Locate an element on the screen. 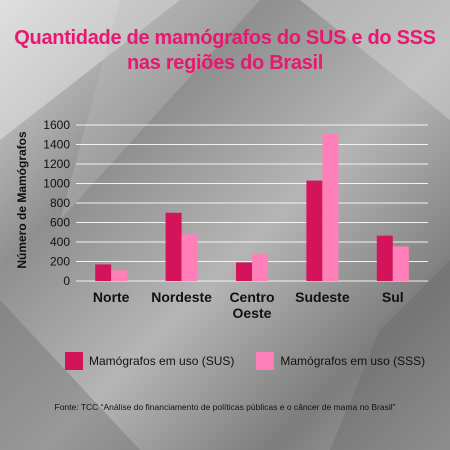 The image size is (450, 450). legend-label-sus: Mamógrafos em uso (SUS) is located at coordinates (162, 361).